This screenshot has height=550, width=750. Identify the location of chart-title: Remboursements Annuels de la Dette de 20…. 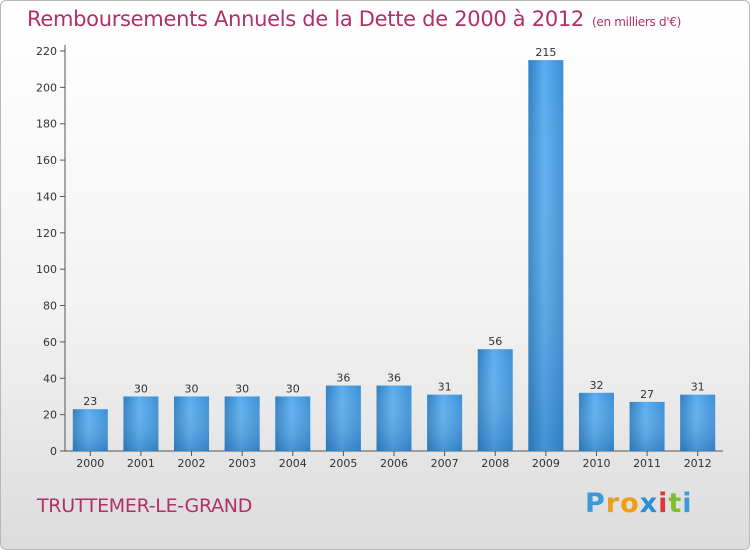
(354, 19).